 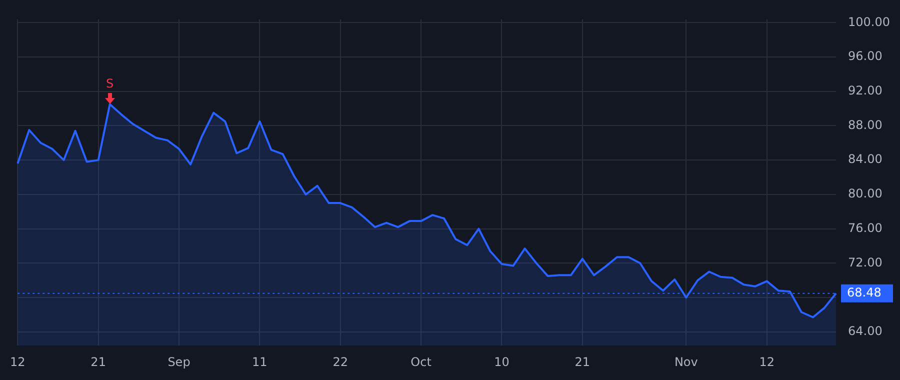 What do you see at coordinates (110, 83) in the screenshot?
I see `annotation: S` at bounding box center [110, 83].